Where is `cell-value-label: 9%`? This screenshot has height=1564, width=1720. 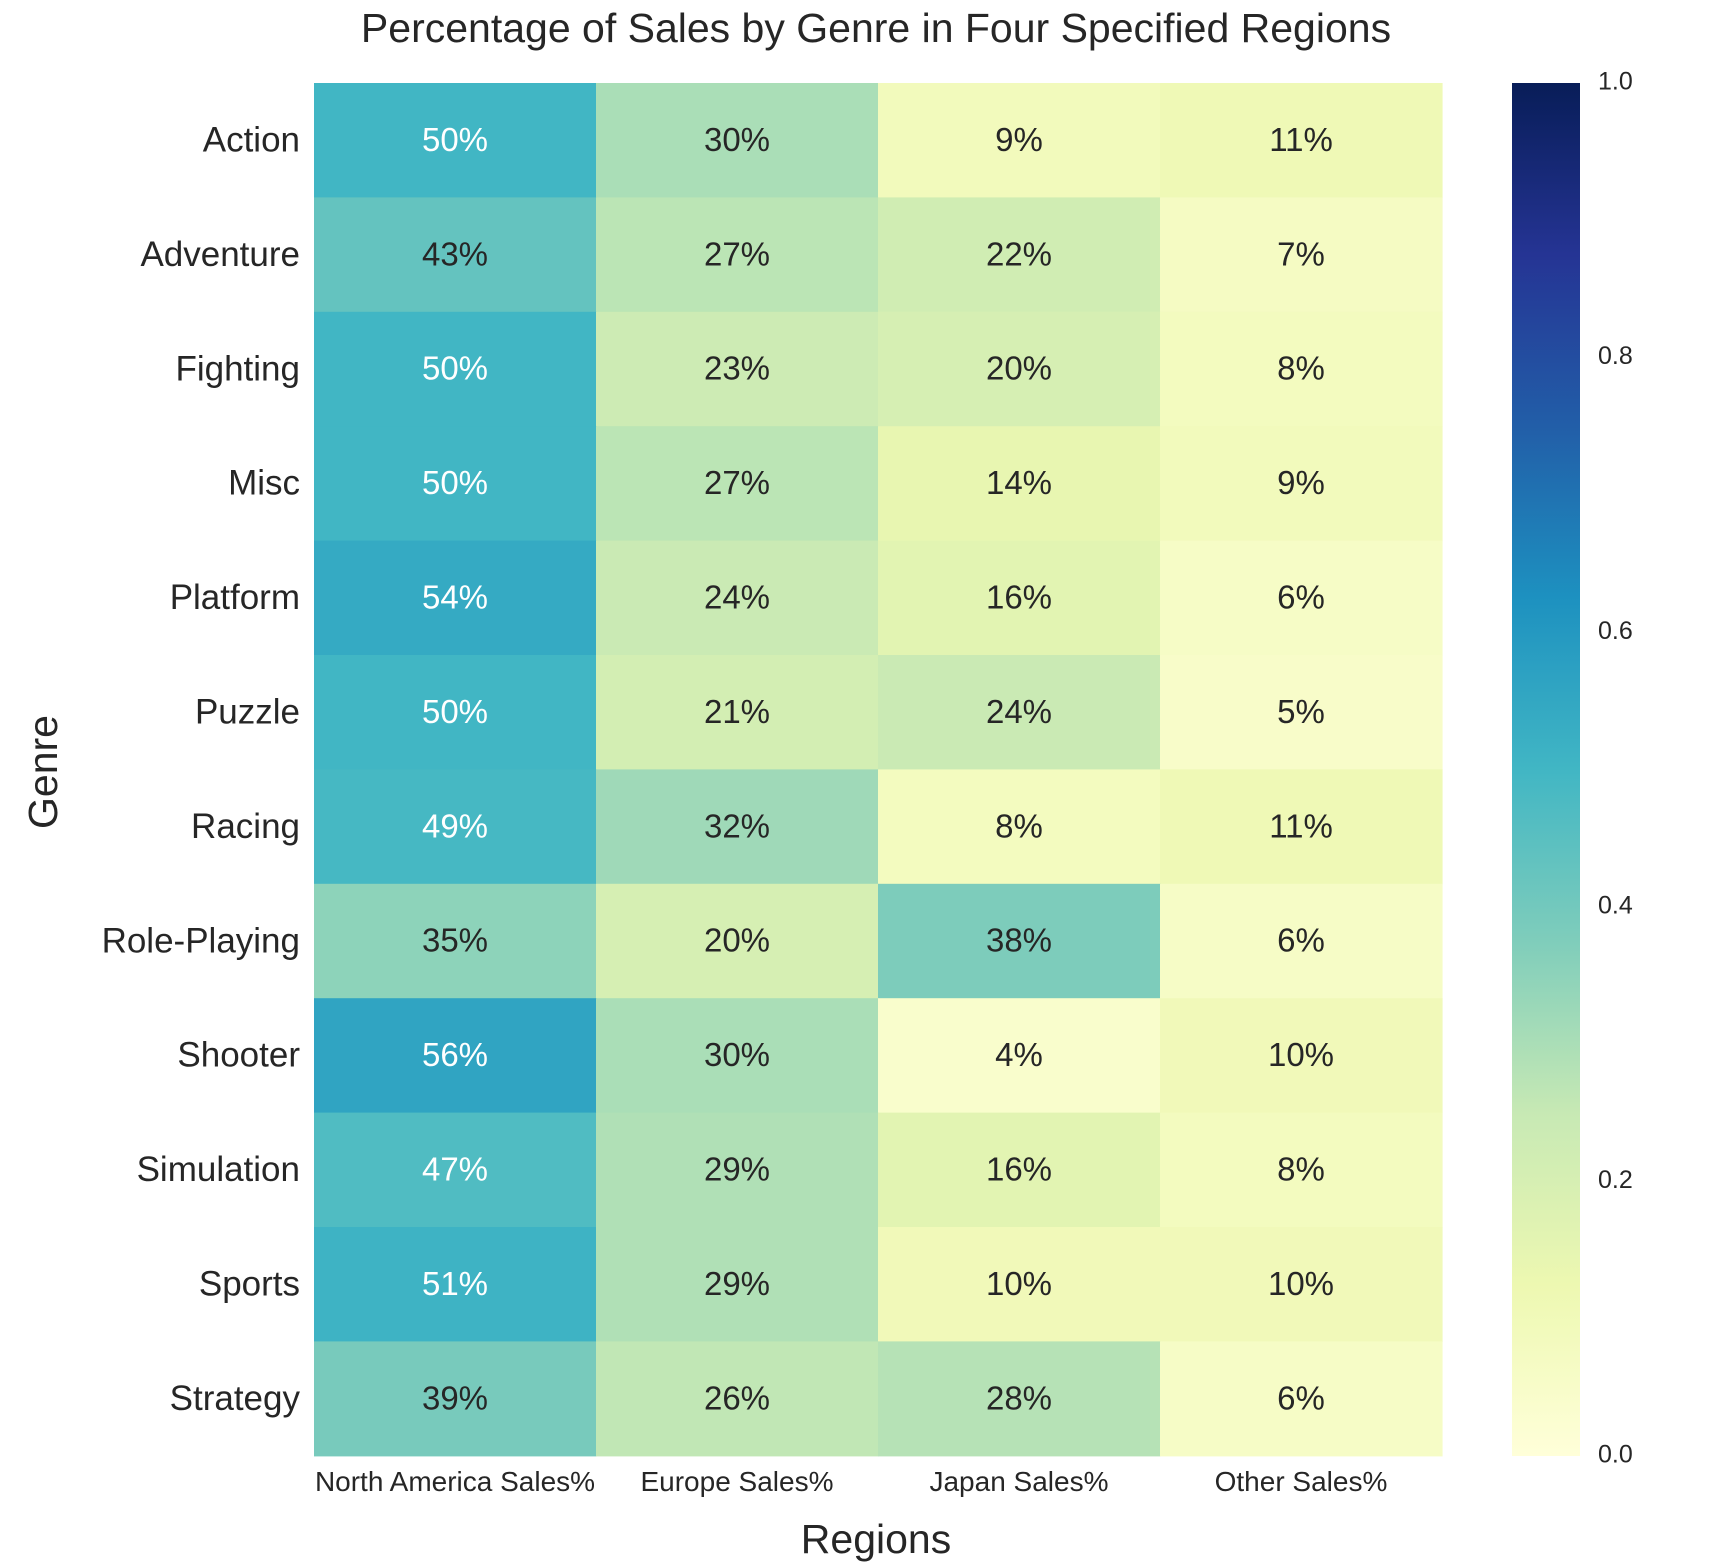
cell-value-label: 9% is located at coordinates (1019, 139).